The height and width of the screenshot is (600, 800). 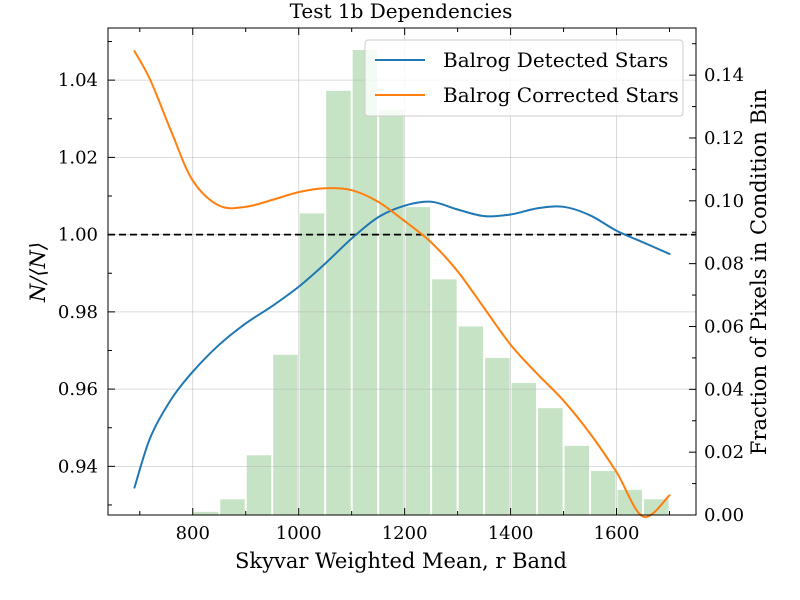 What do you see at coordinates (405, 533) in the screenshot?
I see `x-tick-label: 1200` at bounding box center [405, 533].